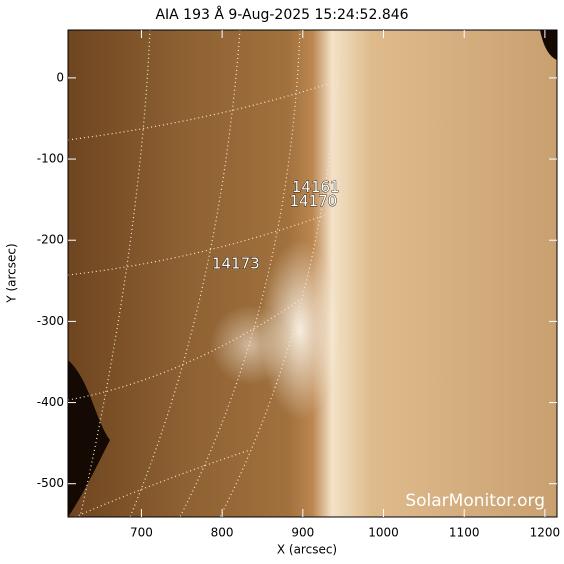 The height and width of the screenshot is (564, 564). I want to click on y-tick-label: -100, so click(50, 159).